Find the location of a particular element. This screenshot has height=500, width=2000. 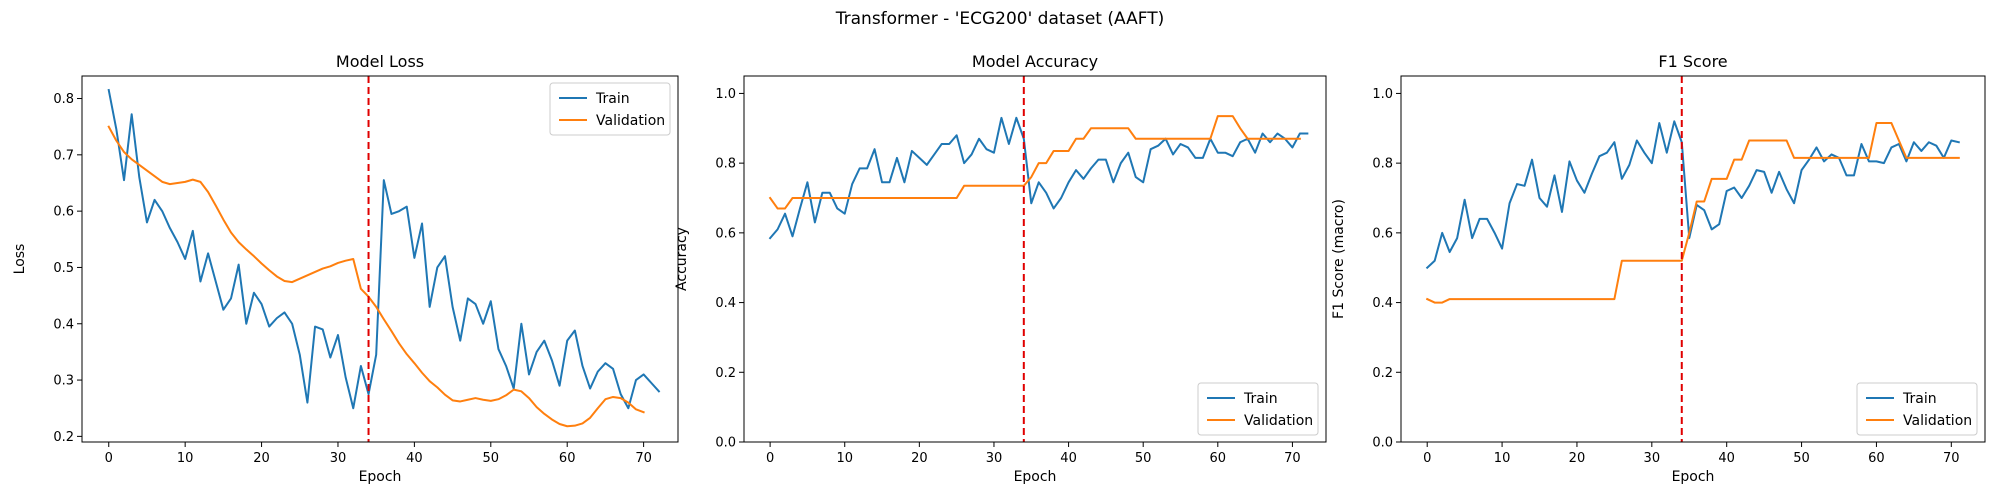

panel-title: Model Accuracy is located at coordinates (1035, 61).